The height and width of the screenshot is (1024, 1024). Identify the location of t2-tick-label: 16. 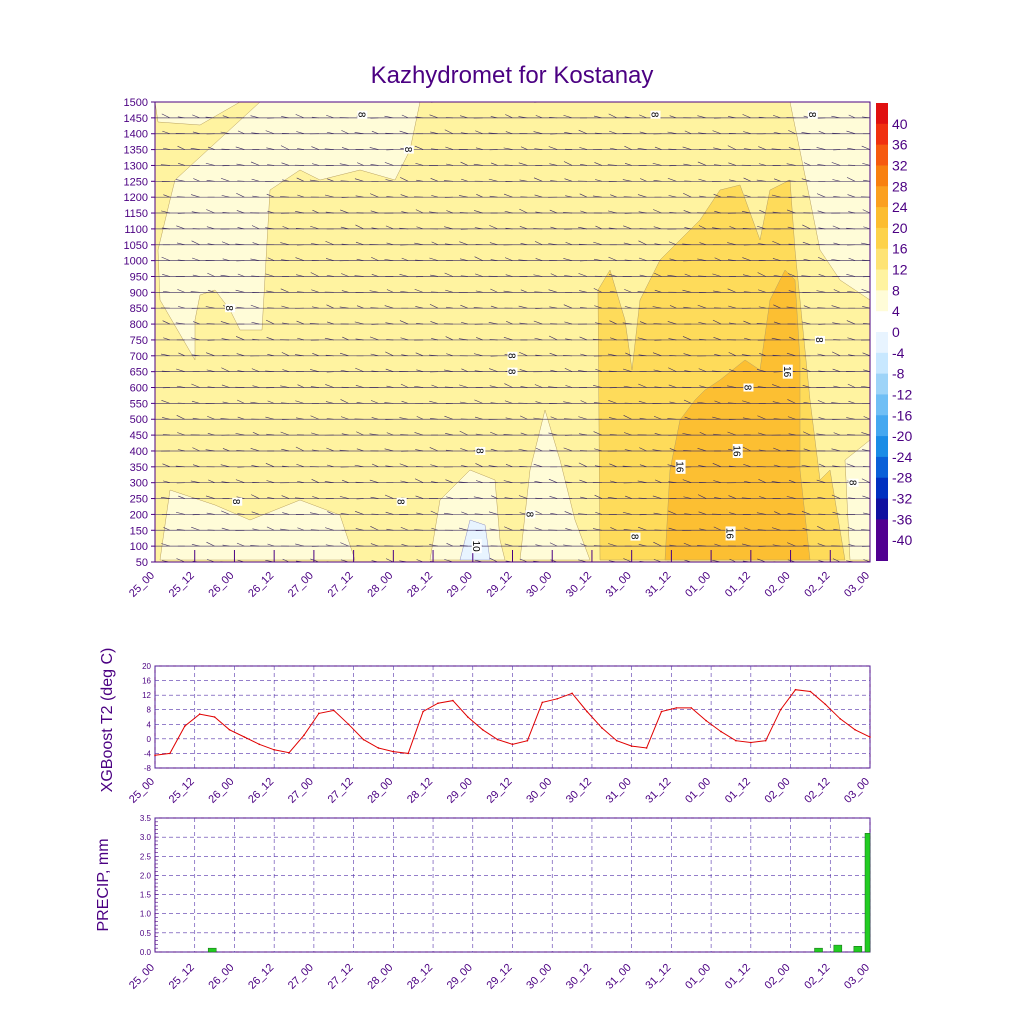
(146, 681).